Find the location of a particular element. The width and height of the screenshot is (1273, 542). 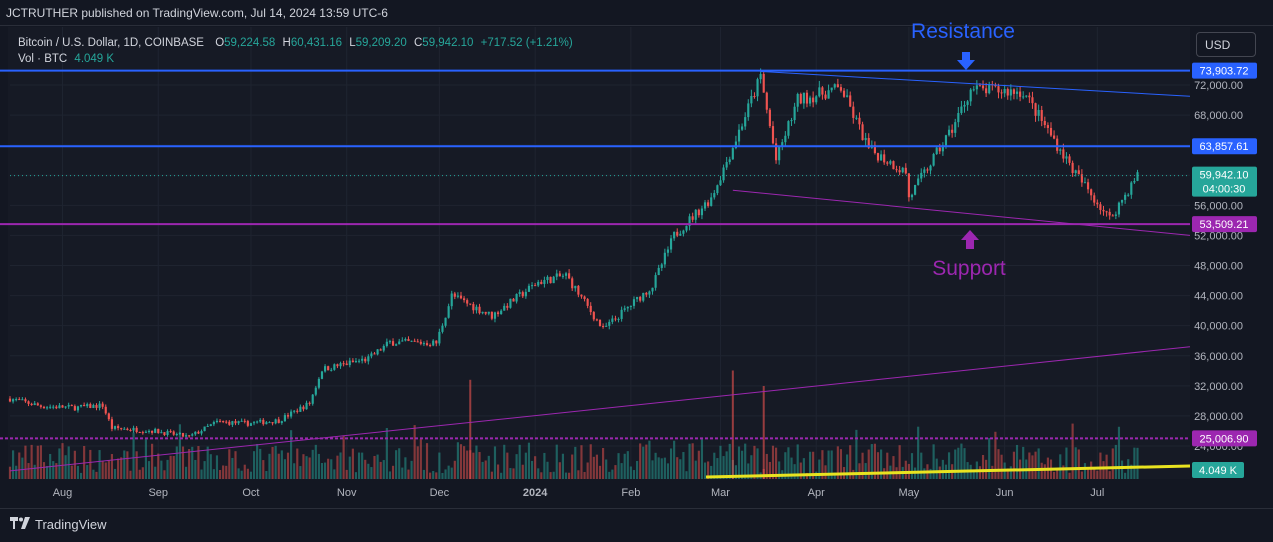

price-tick-label: 48,000.00 is located at coordinates (1218, 267).